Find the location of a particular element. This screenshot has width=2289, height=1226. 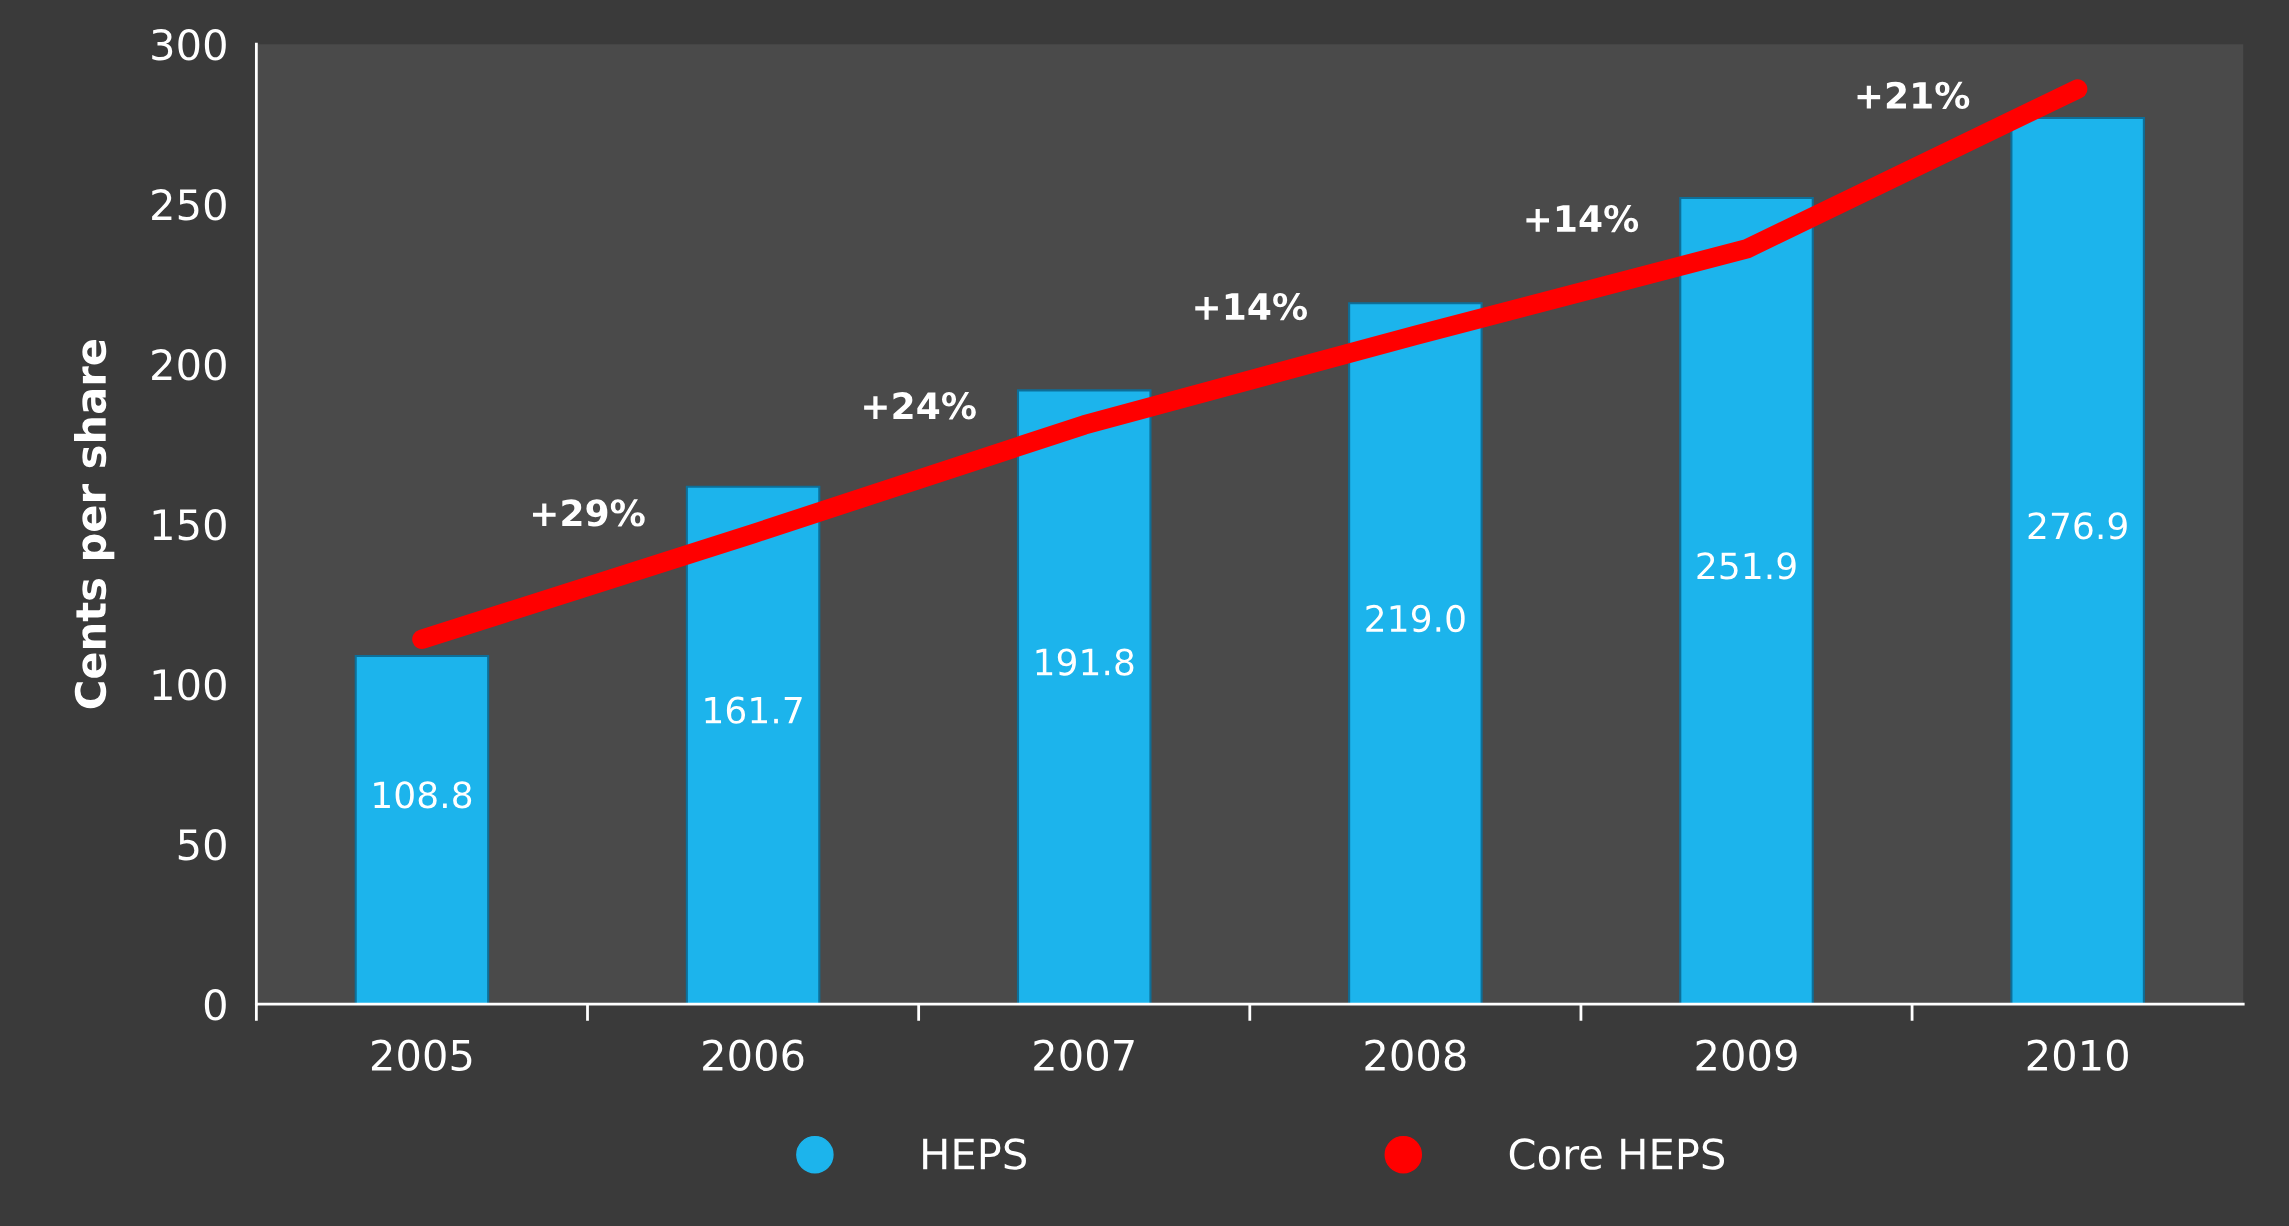

x-tick-label: 2006 is located at coordinates (753, 1055).